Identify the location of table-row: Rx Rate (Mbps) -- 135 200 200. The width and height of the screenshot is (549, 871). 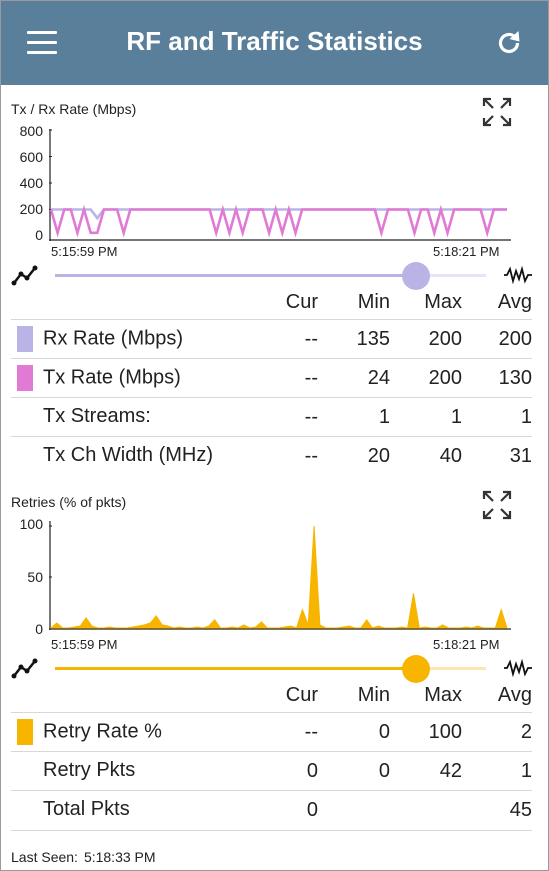
(271, 339).